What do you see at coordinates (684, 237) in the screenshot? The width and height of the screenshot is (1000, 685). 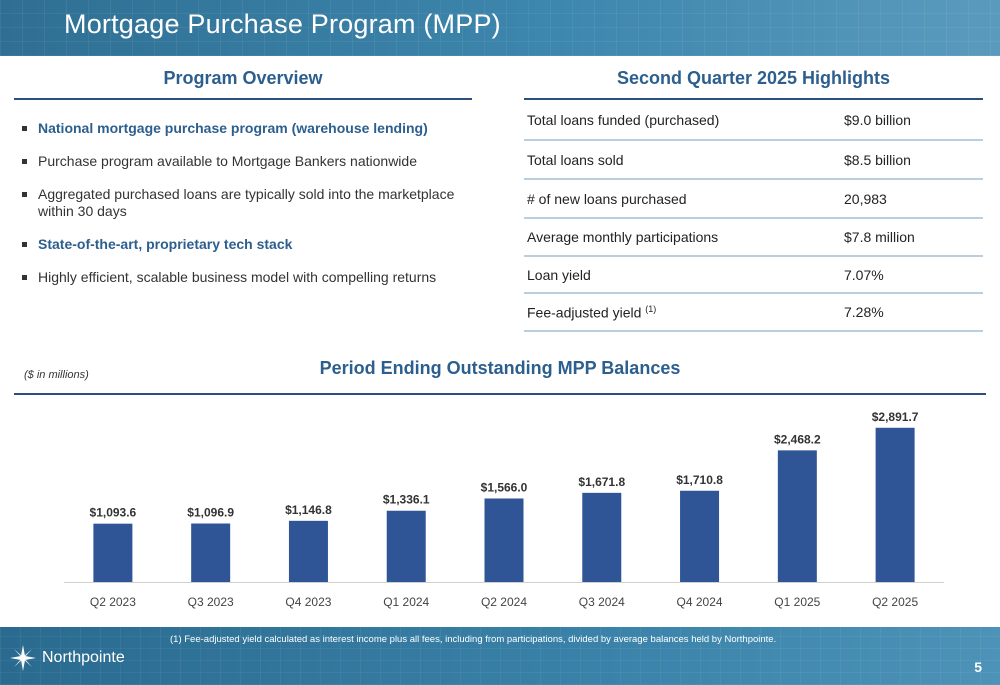 I see `row-label: Average monthly participations` at bounding box center [684, 237].